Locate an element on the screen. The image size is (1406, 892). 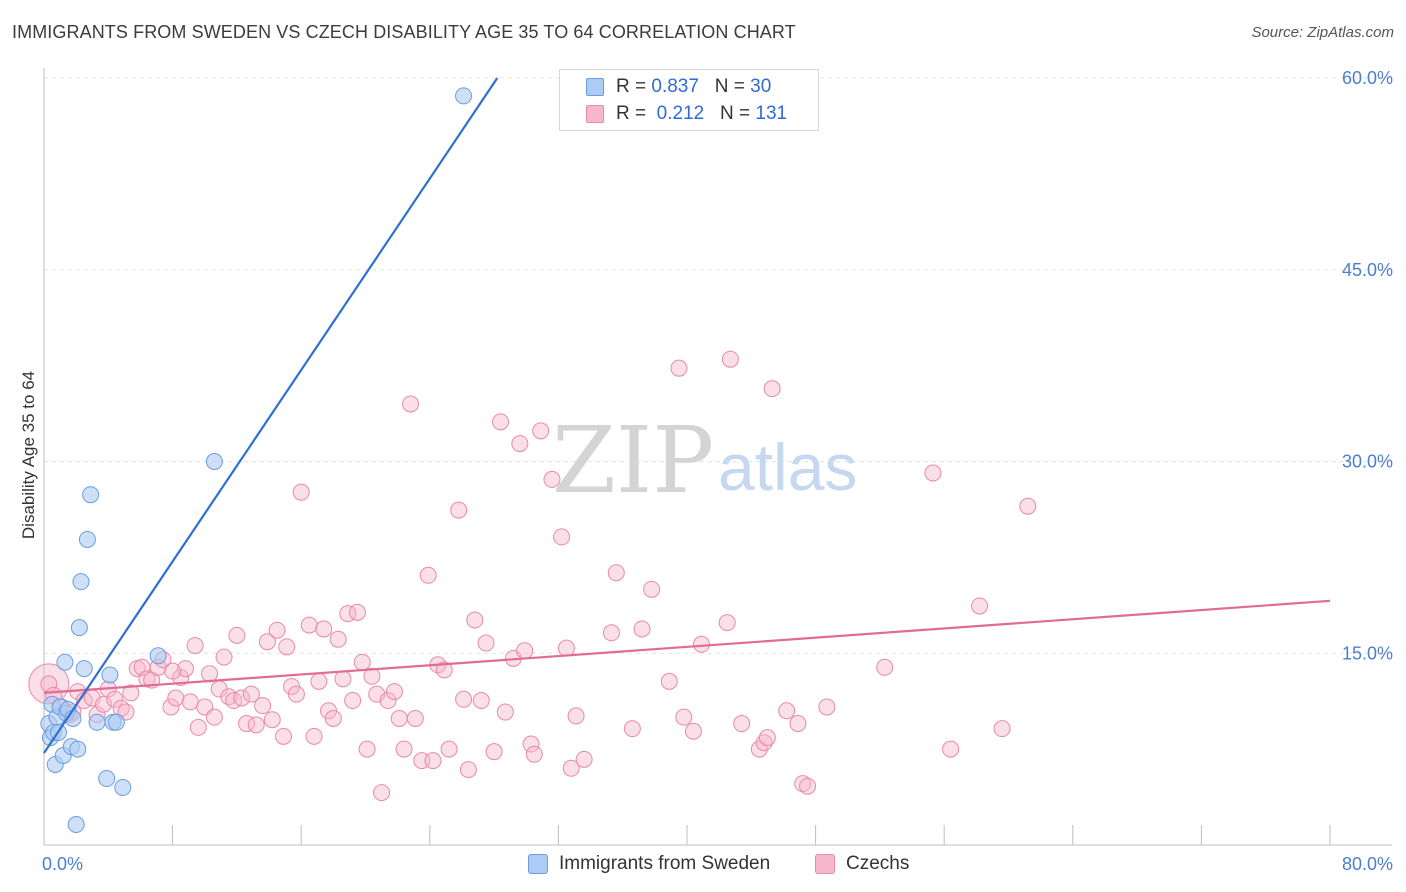
legend-row-text: R = 0.212 N = 131 is located at coordinates (701, 114).